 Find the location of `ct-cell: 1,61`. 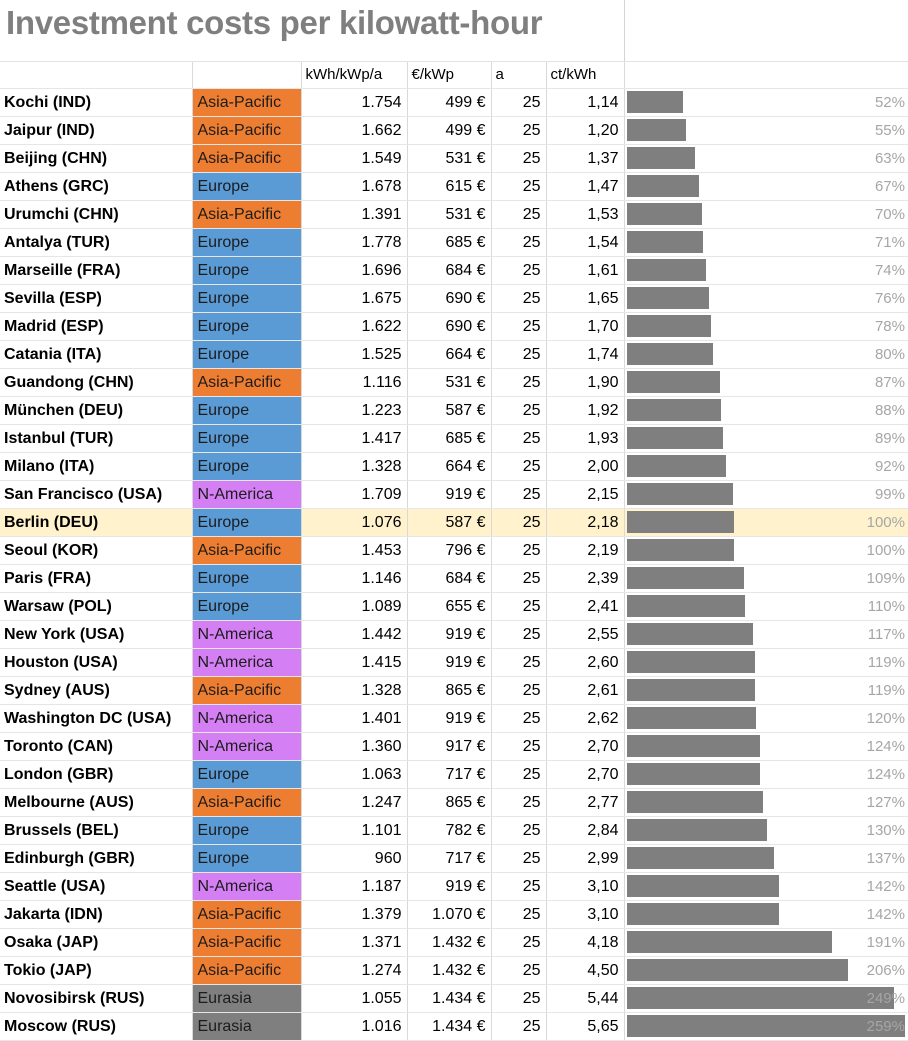

ct-cell: 1,61 is located at coordinates (585, 270).